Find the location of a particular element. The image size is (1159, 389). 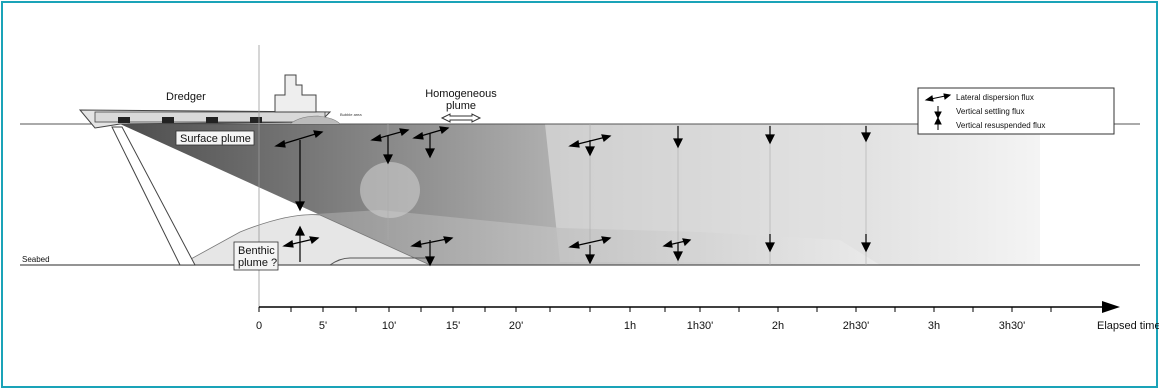

tick-marks is located at coordinates (655, 309).